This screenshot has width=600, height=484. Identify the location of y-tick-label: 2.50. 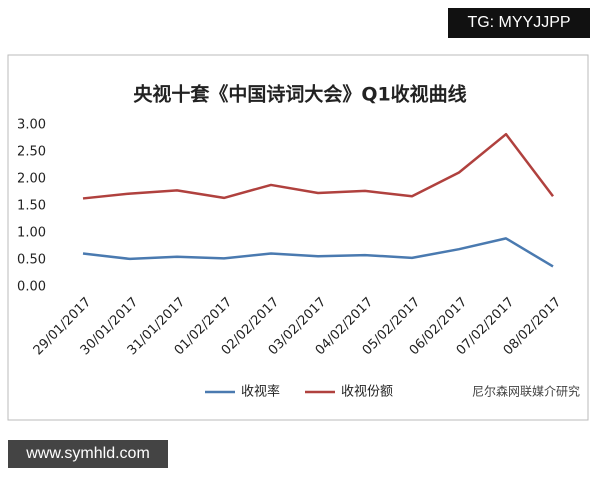
(31, 152).